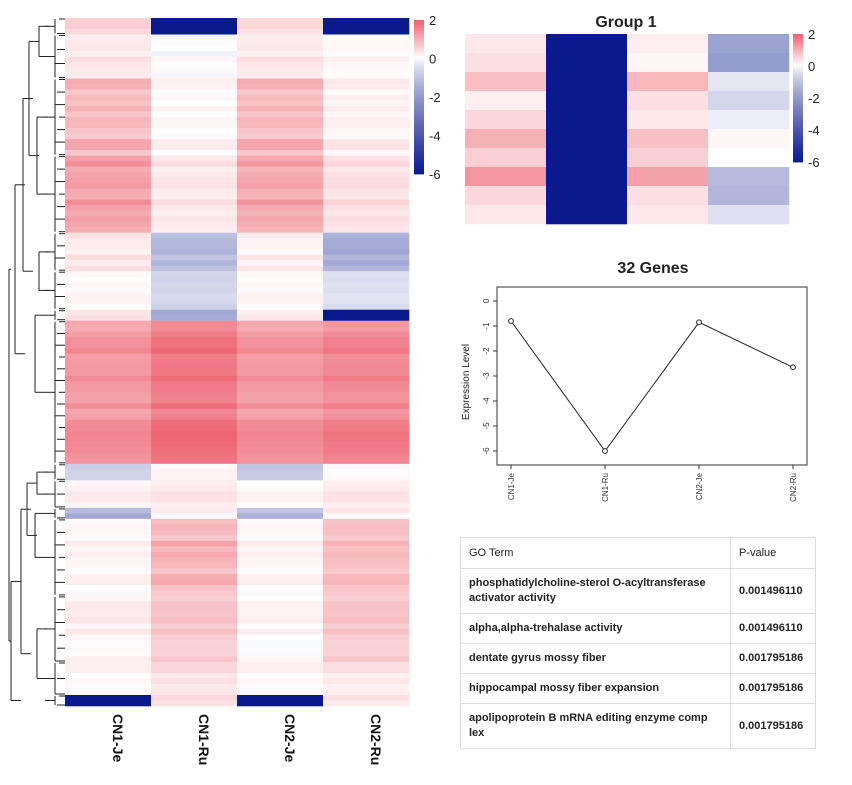 The image size is (852, 785). I want to click on main-heatmap-column-labels: CN1-Je CN1-Ru CN2-Je CN2-Ru, so click(247, 739).